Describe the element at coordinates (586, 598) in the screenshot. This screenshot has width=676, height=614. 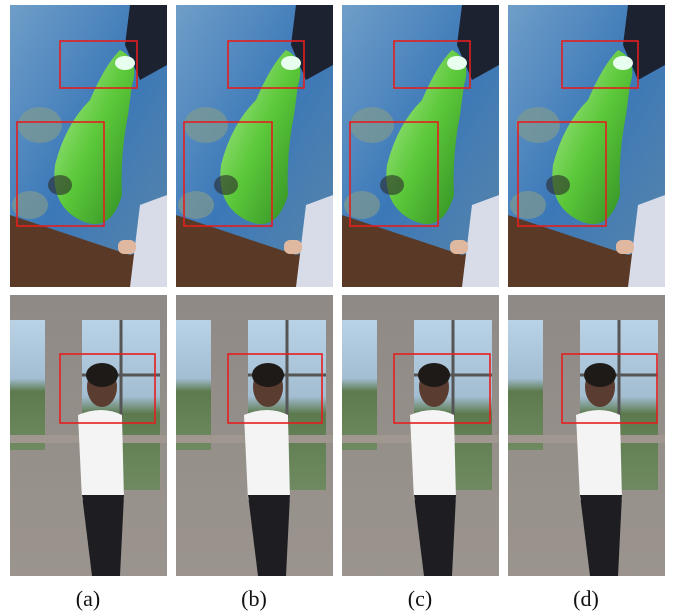
I see `caption: (d)` at that location.